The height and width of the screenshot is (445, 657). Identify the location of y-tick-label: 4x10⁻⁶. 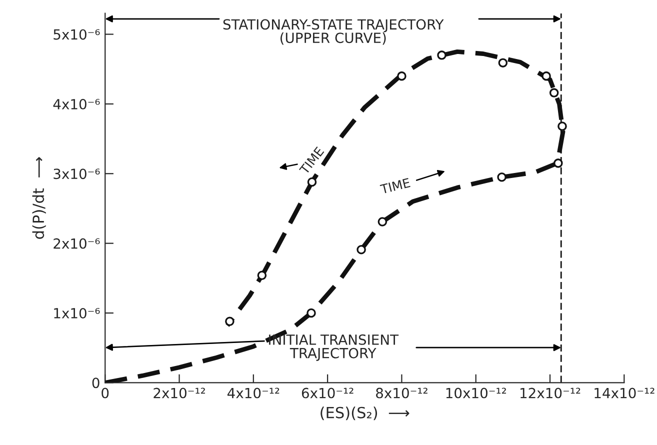
(76, 104).